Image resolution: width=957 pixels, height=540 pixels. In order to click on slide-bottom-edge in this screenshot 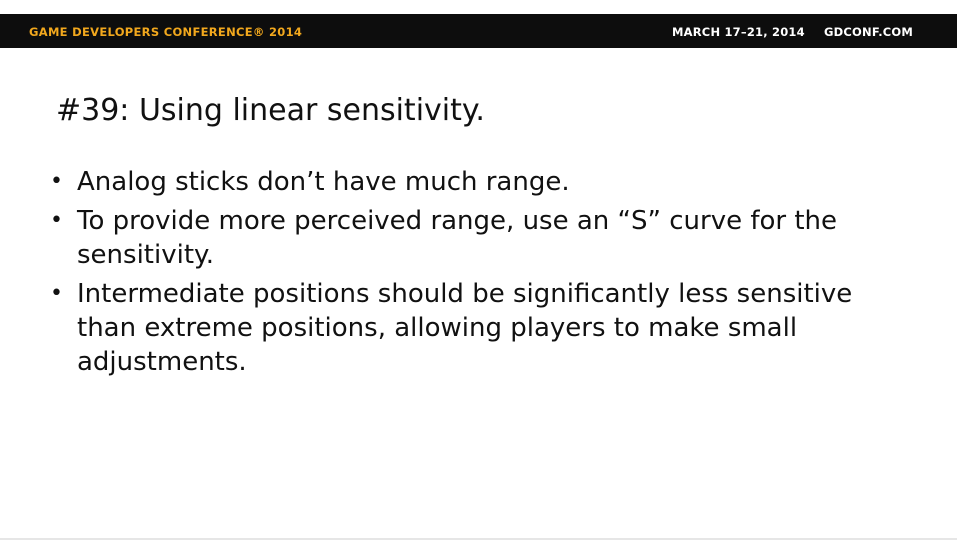, I will do `click(478, 539)`.